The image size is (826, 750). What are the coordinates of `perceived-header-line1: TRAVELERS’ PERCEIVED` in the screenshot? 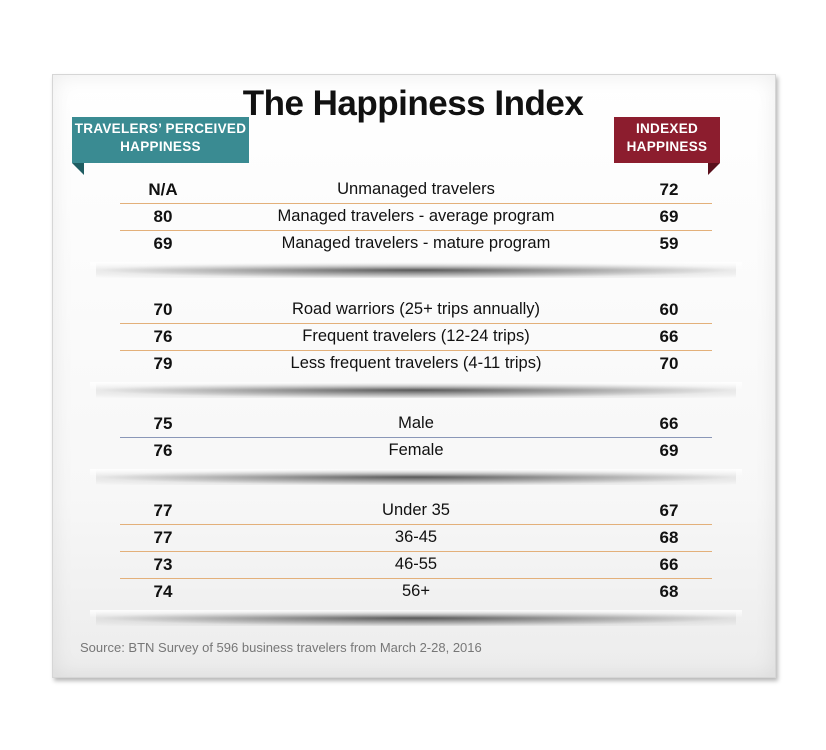 It's located at (160, 128).